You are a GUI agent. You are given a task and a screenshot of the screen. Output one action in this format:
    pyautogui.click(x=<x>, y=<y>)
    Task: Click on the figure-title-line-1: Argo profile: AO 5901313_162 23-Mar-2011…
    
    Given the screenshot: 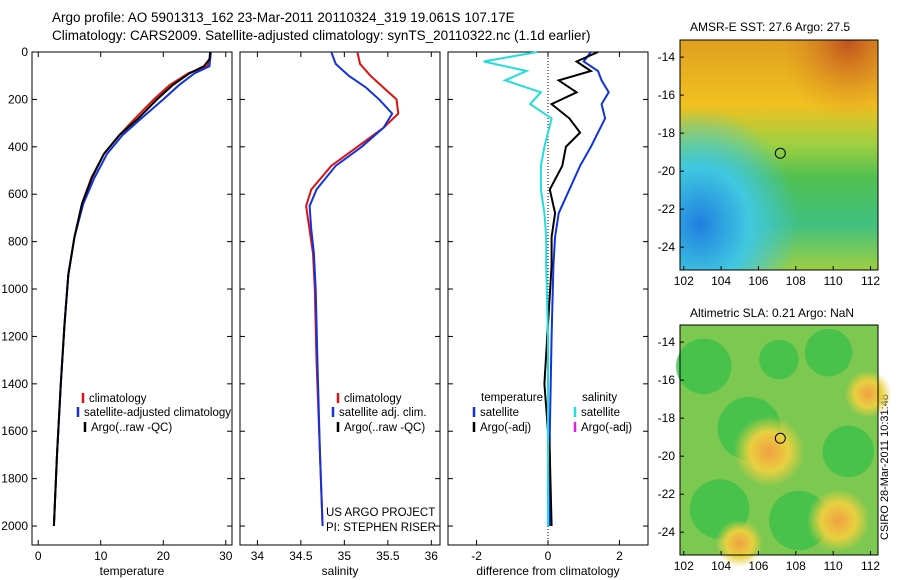 What is the action you would take?
    pyautogui.click(x=283, y=17)
    